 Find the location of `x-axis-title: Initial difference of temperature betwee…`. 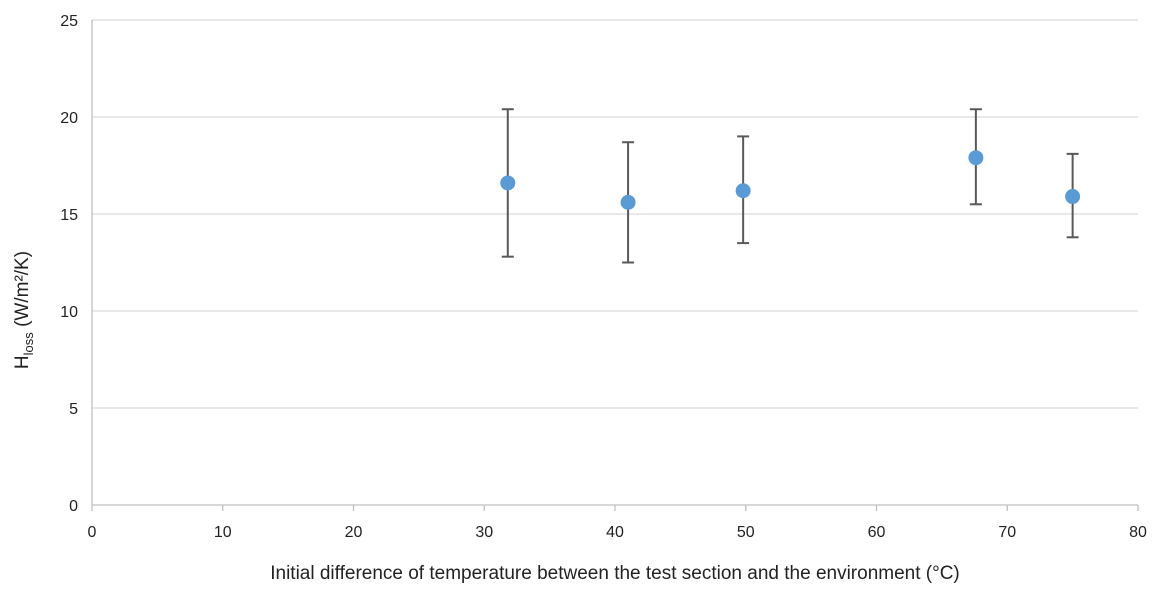

x-axis-title: Initial difference of temperature betwee… is located at coordinates (615, 573).